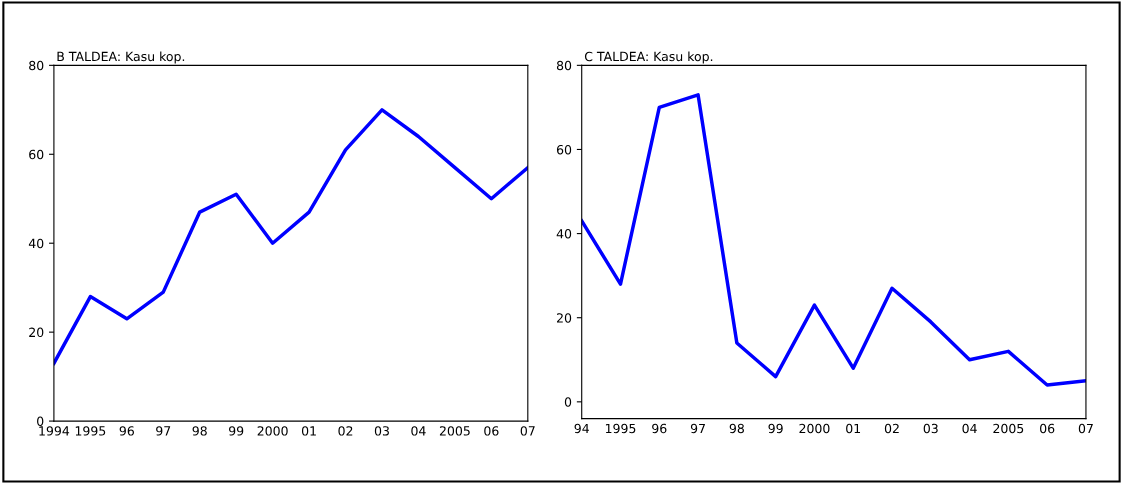 The image size is (1123, 484). What do you see at coordinates (54, 431) in the screenshot?
I see `x-tick-label: 1994` at bounding box center [54, 431].